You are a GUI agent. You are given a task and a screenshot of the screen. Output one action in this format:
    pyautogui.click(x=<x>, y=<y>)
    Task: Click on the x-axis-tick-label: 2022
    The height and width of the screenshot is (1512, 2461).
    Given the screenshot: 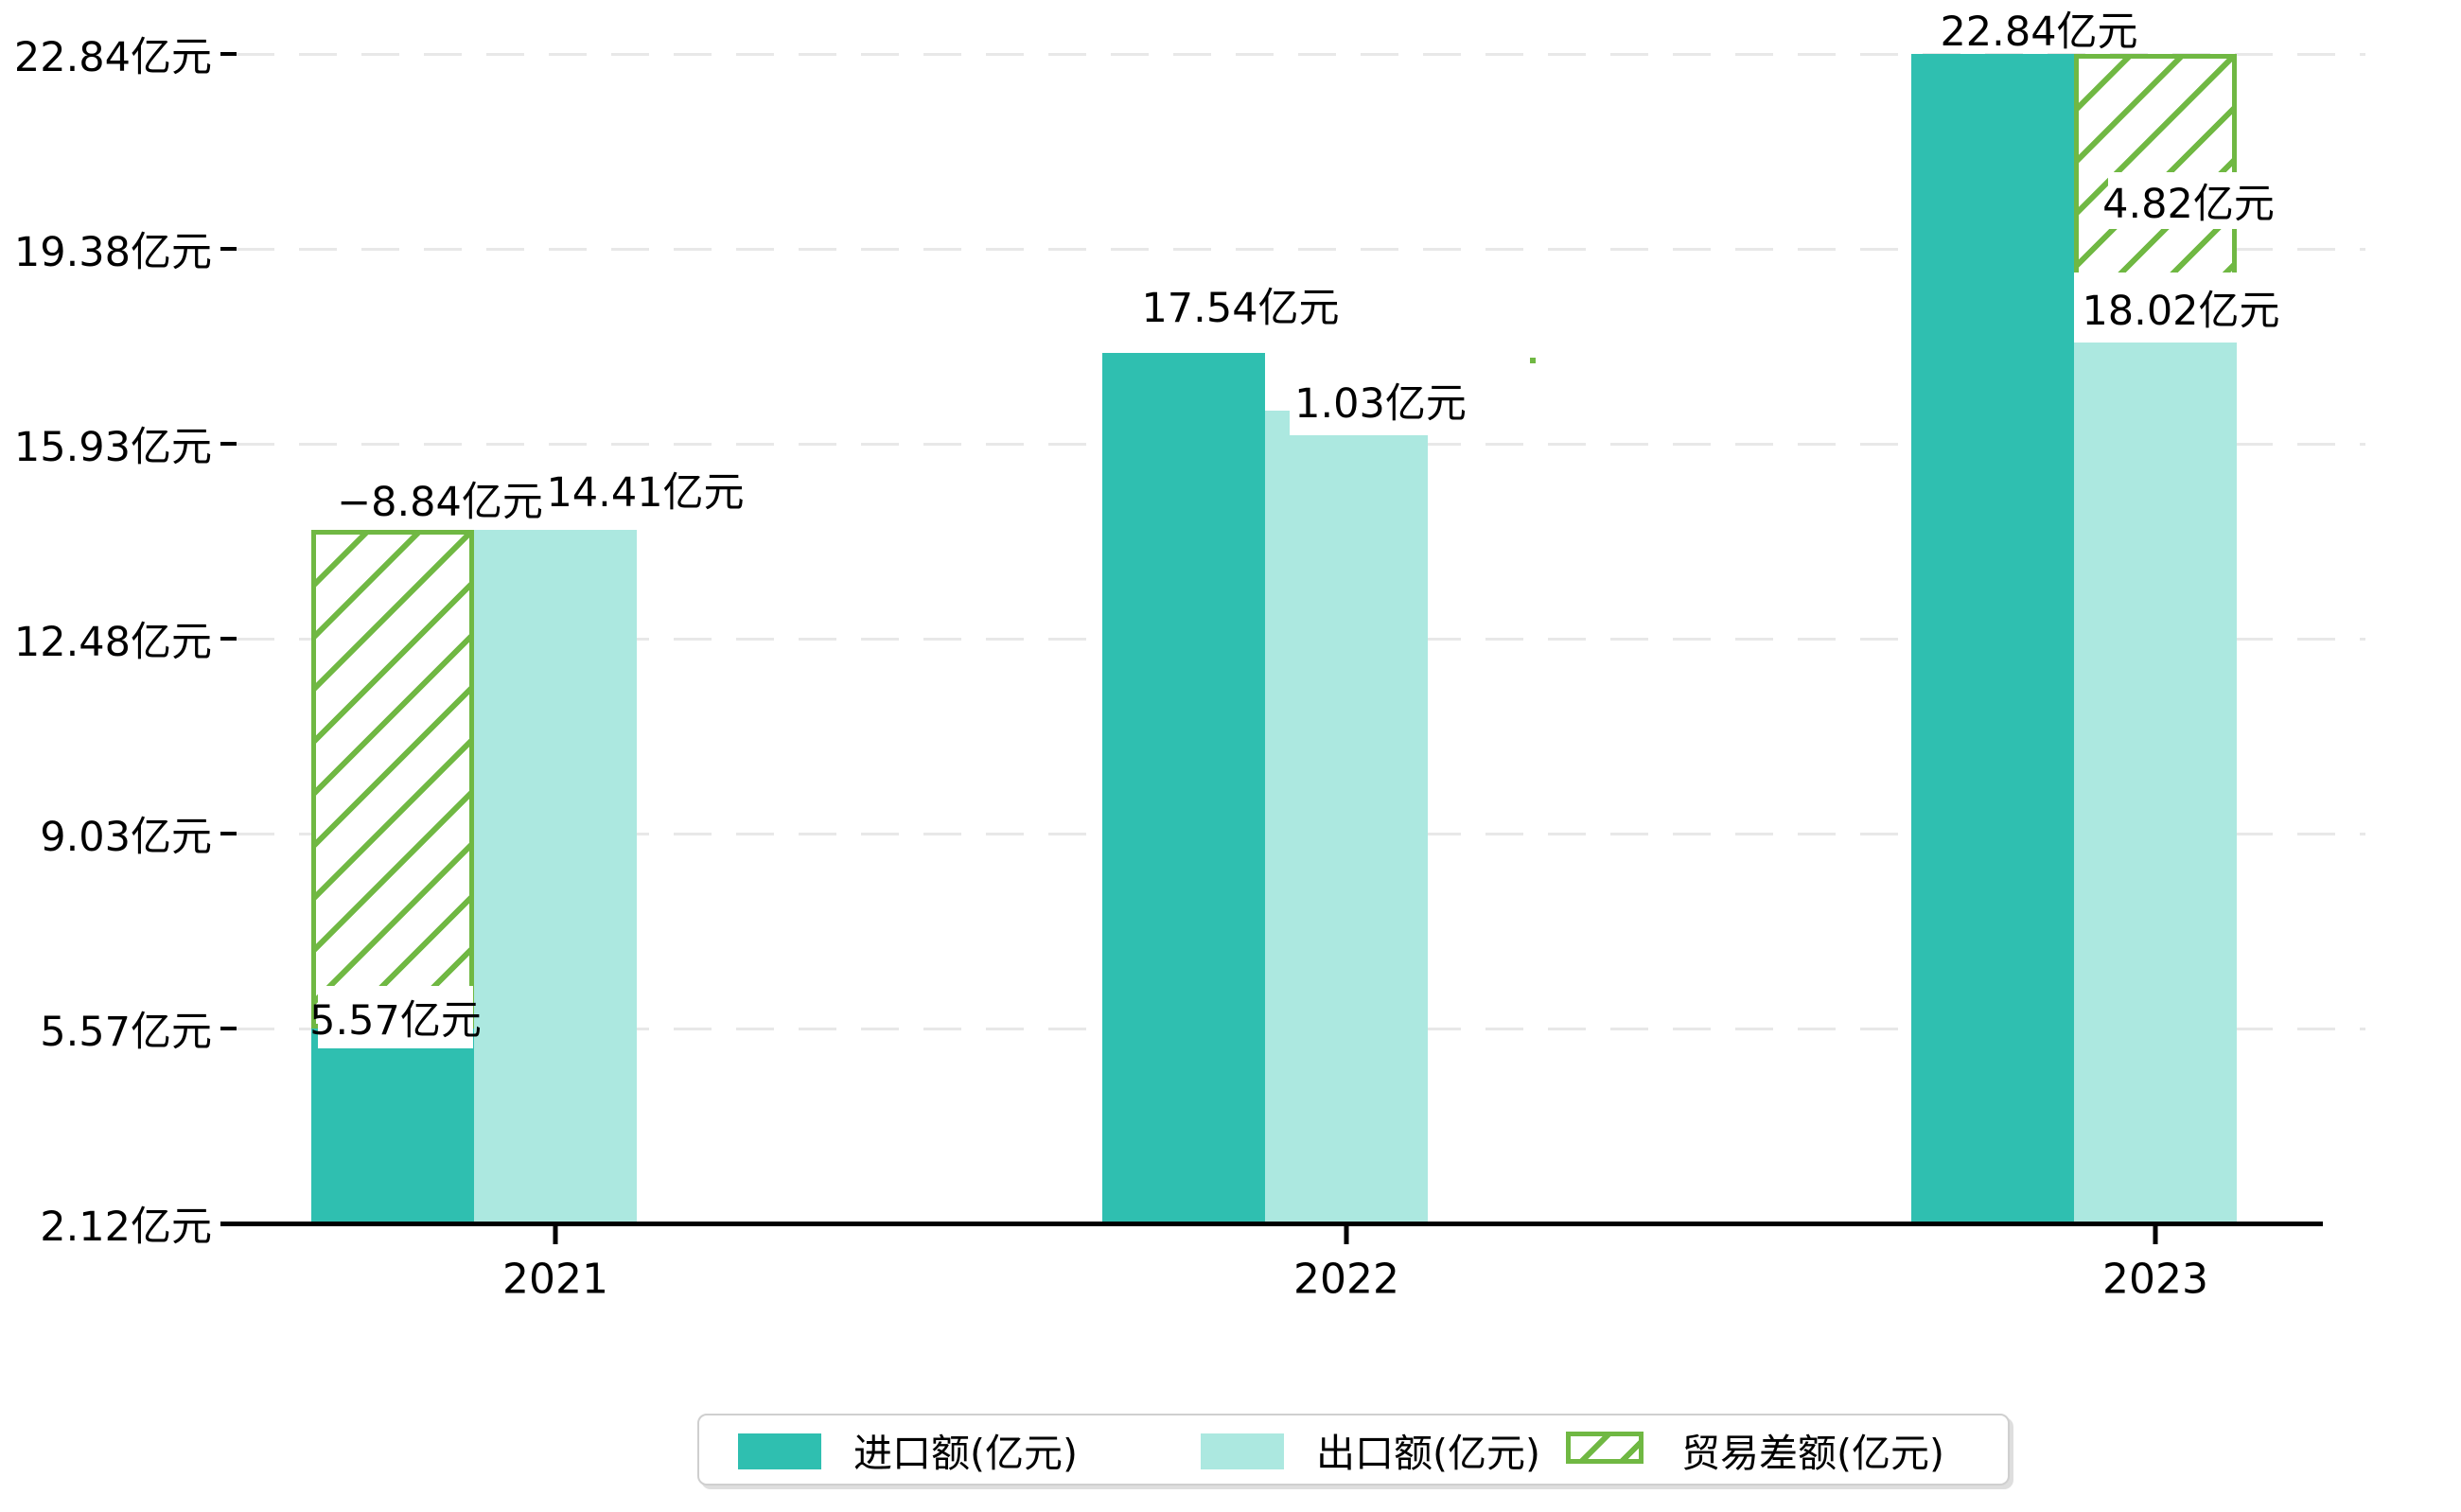 What is the action you would take?
    pyautogui.click(x=1346, y=1279)
    